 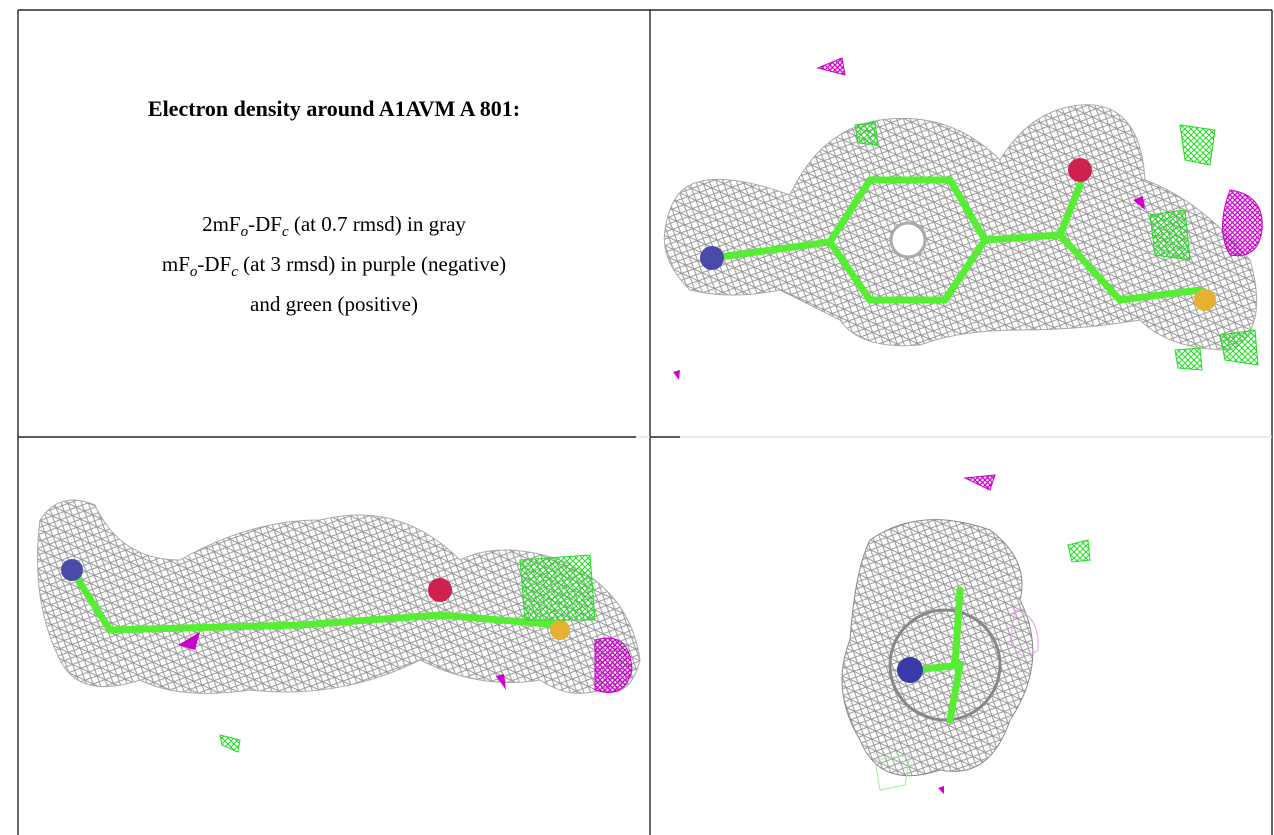 I want to click on legend-text: mF, so click(x=175, y=264).